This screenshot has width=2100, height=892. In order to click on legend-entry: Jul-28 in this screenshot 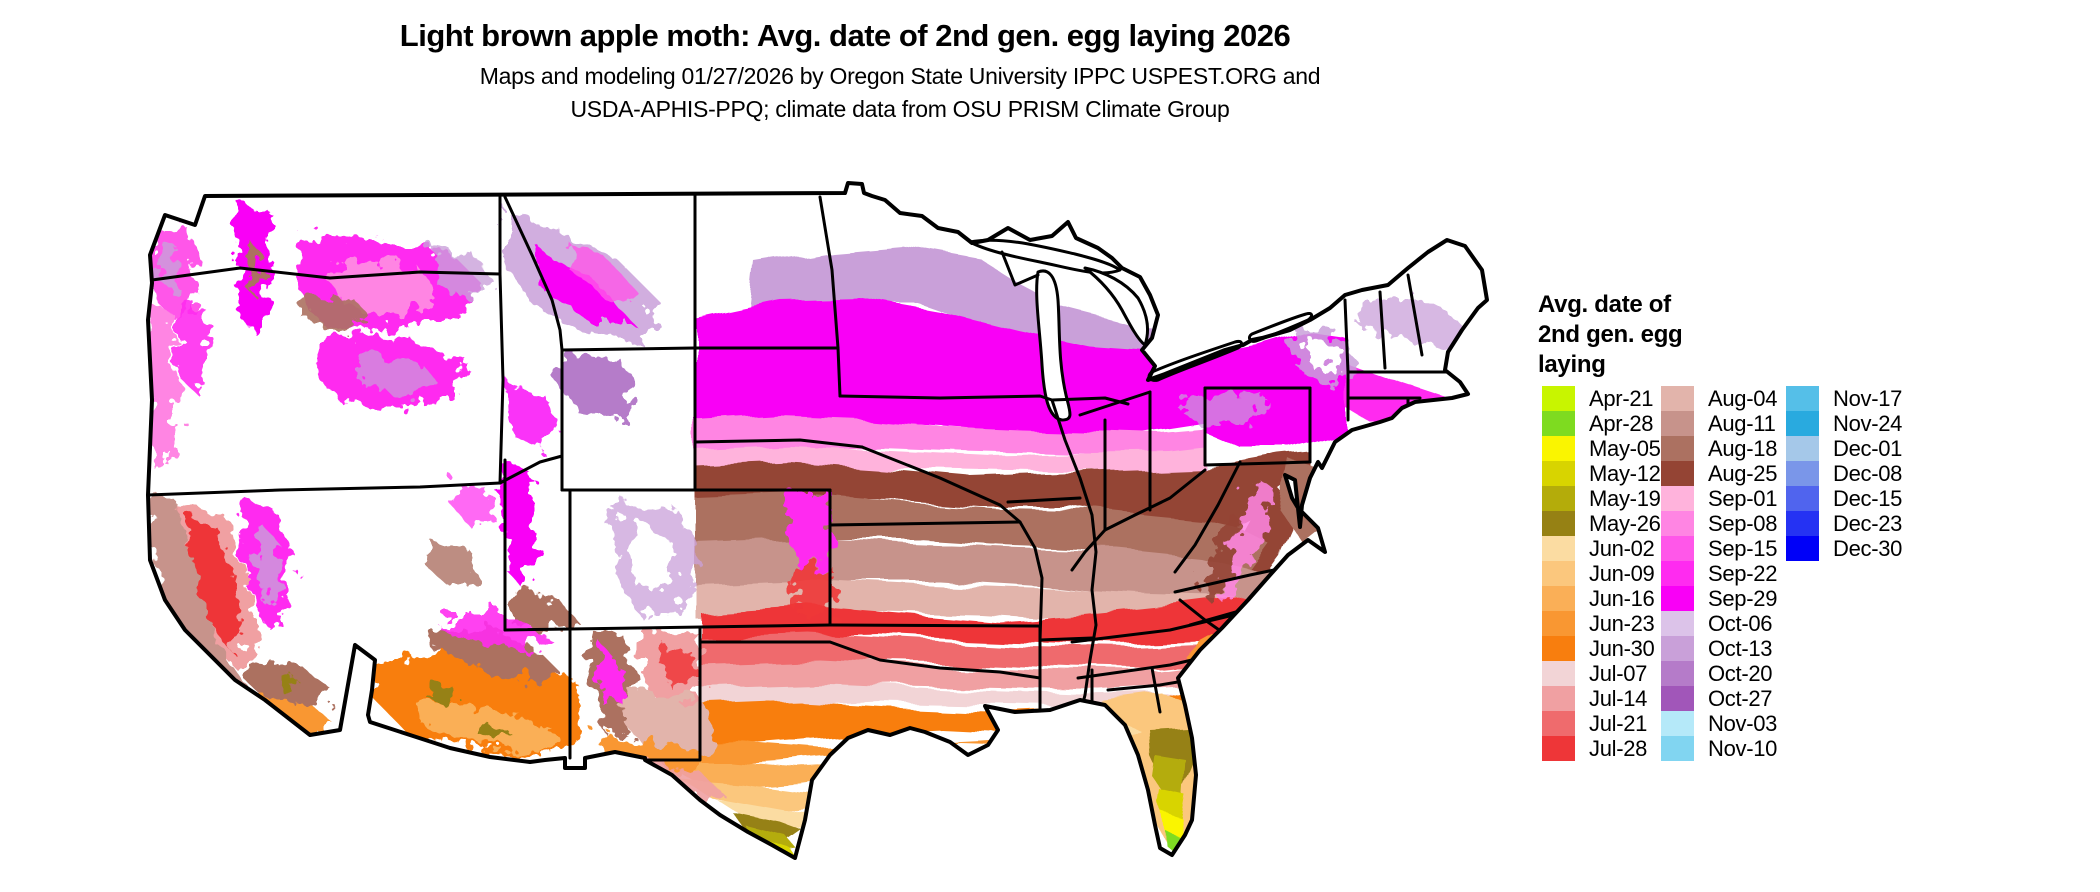, I will do `click(1601, 748)`.